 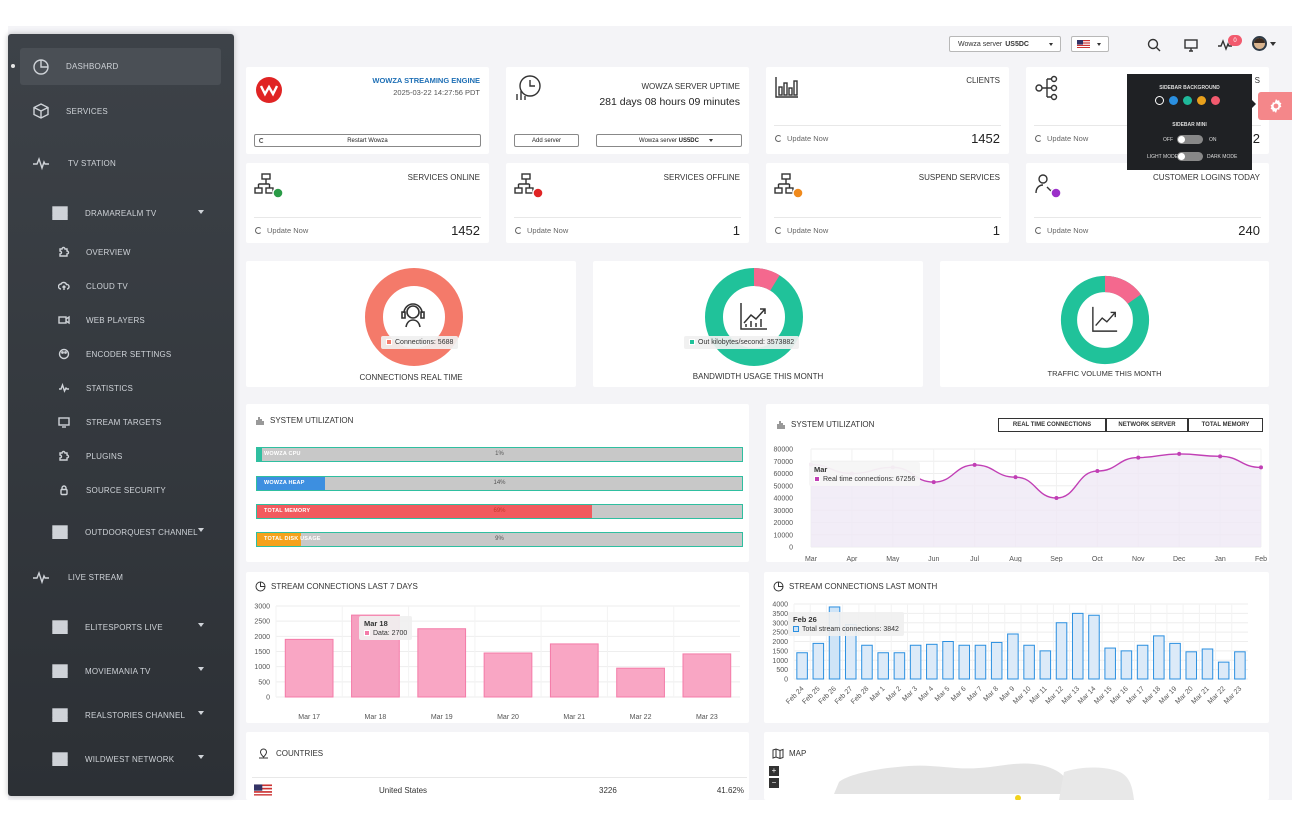 What do you see at coordinates (413, 315) in the screenshot?
I see `headset-icon` at bounding box center [413, 315].